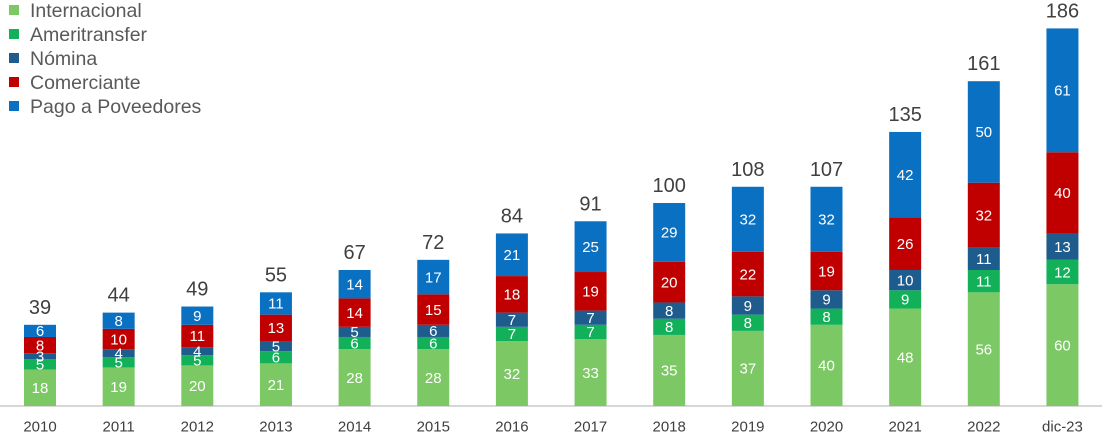  I want to click on legend-label: Ameritransfer, so click(89, 35).